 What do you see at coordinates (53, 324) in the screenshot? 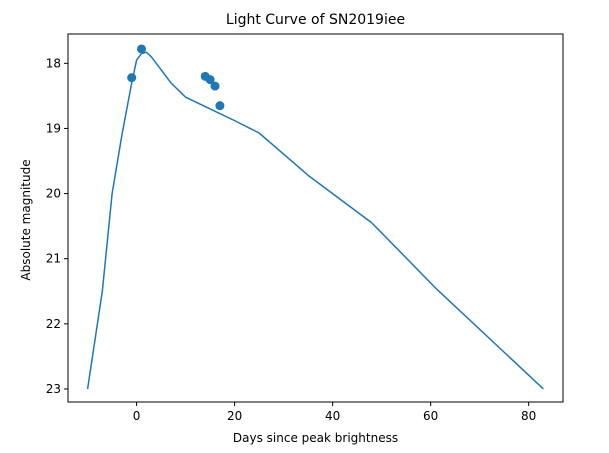
I see `y-tick-label: 22` at bounding box center [53, 324].